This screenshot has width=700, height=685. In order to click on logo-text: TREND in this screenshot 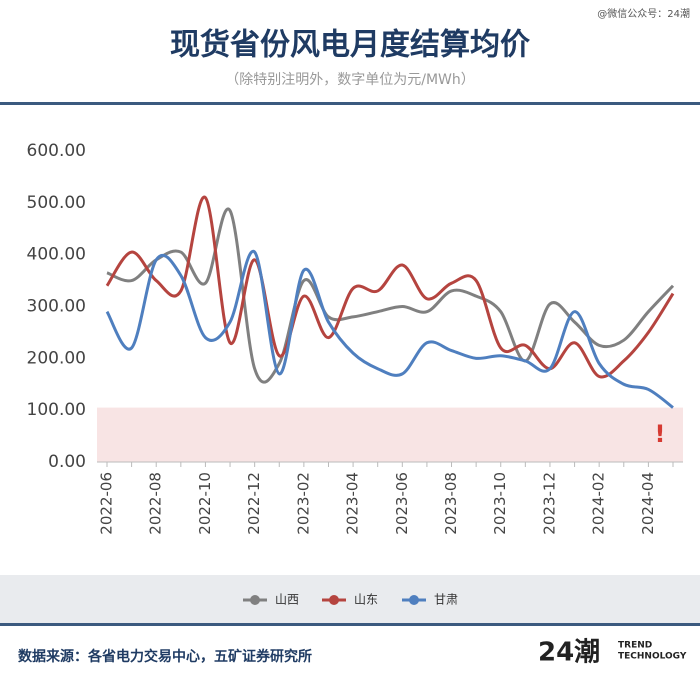, I will do `click(635, 646)`.